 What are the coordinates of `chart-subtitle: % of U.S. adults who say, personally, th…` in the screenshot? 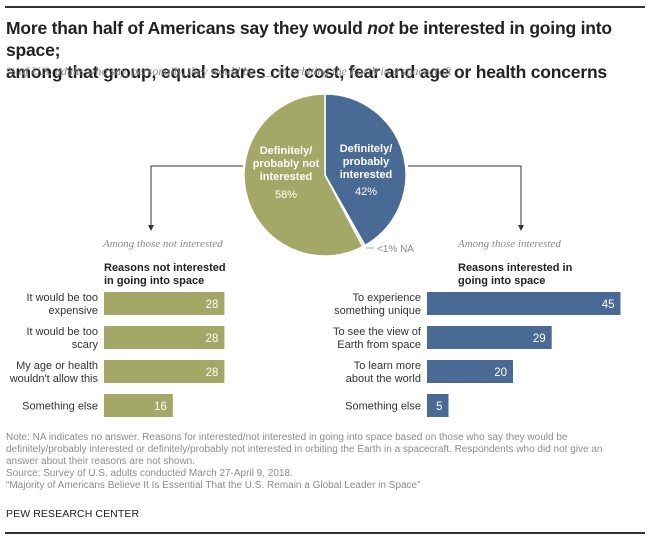 It's located at (229, 71).